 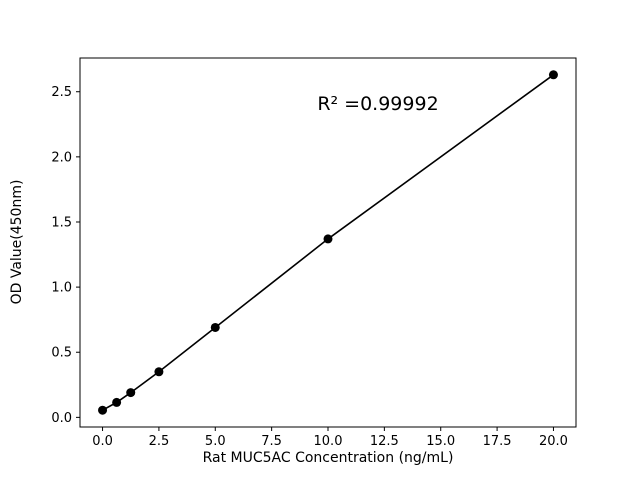 What do you see at coordinates (61, 418) in the screenshot?
I see `y-tick-label: 0.0` at bounding box center [61, 418].